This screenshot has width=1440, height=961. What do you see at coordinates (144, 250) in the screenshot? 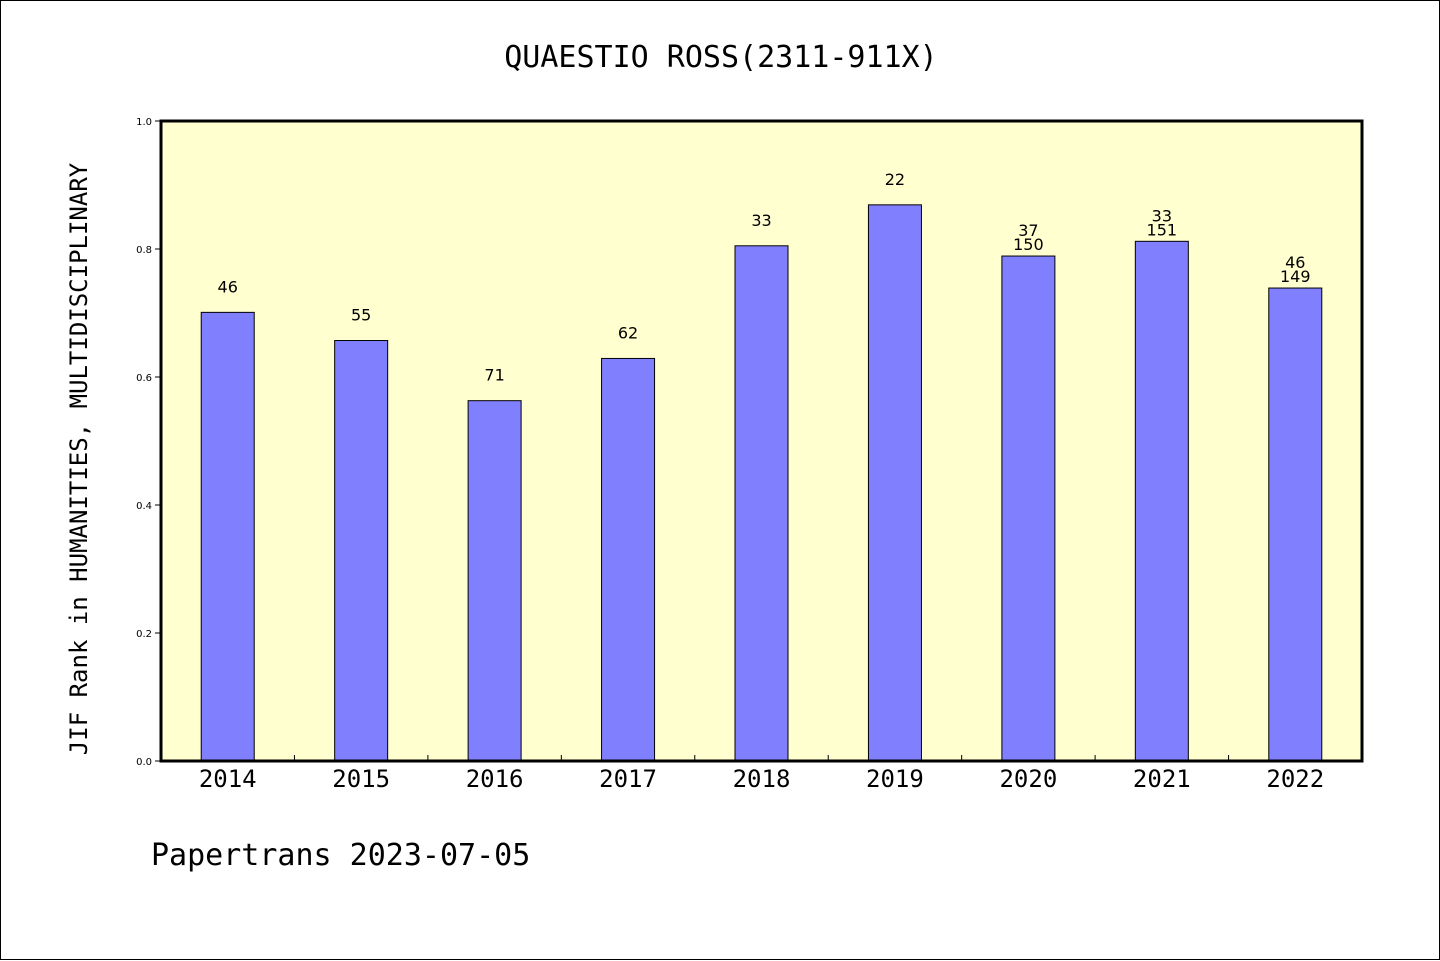
I see `y-tick-label-0.8: 0.8` at bounding box center [144, 250].